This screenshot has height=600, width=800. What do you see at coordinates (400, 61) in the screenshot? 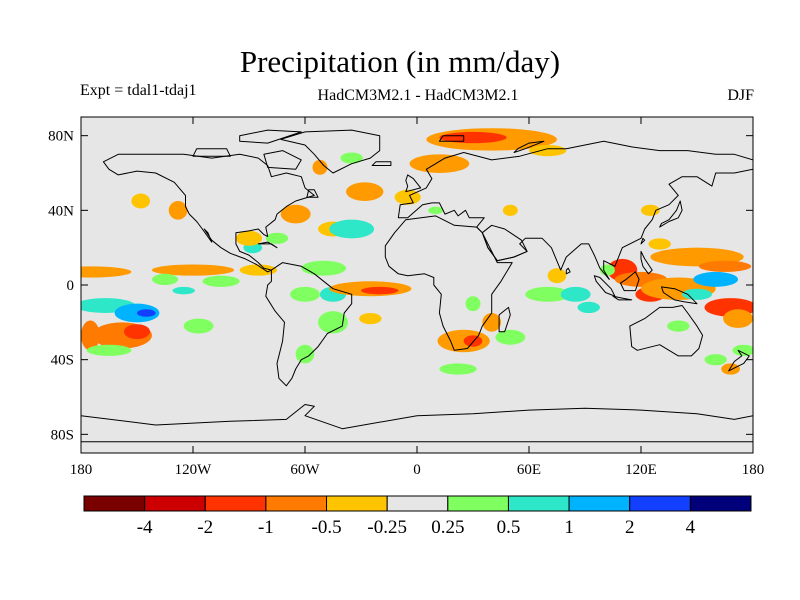
I see `plot-title: Precipitation (in mm/day)` at bounding box center [400, 61].